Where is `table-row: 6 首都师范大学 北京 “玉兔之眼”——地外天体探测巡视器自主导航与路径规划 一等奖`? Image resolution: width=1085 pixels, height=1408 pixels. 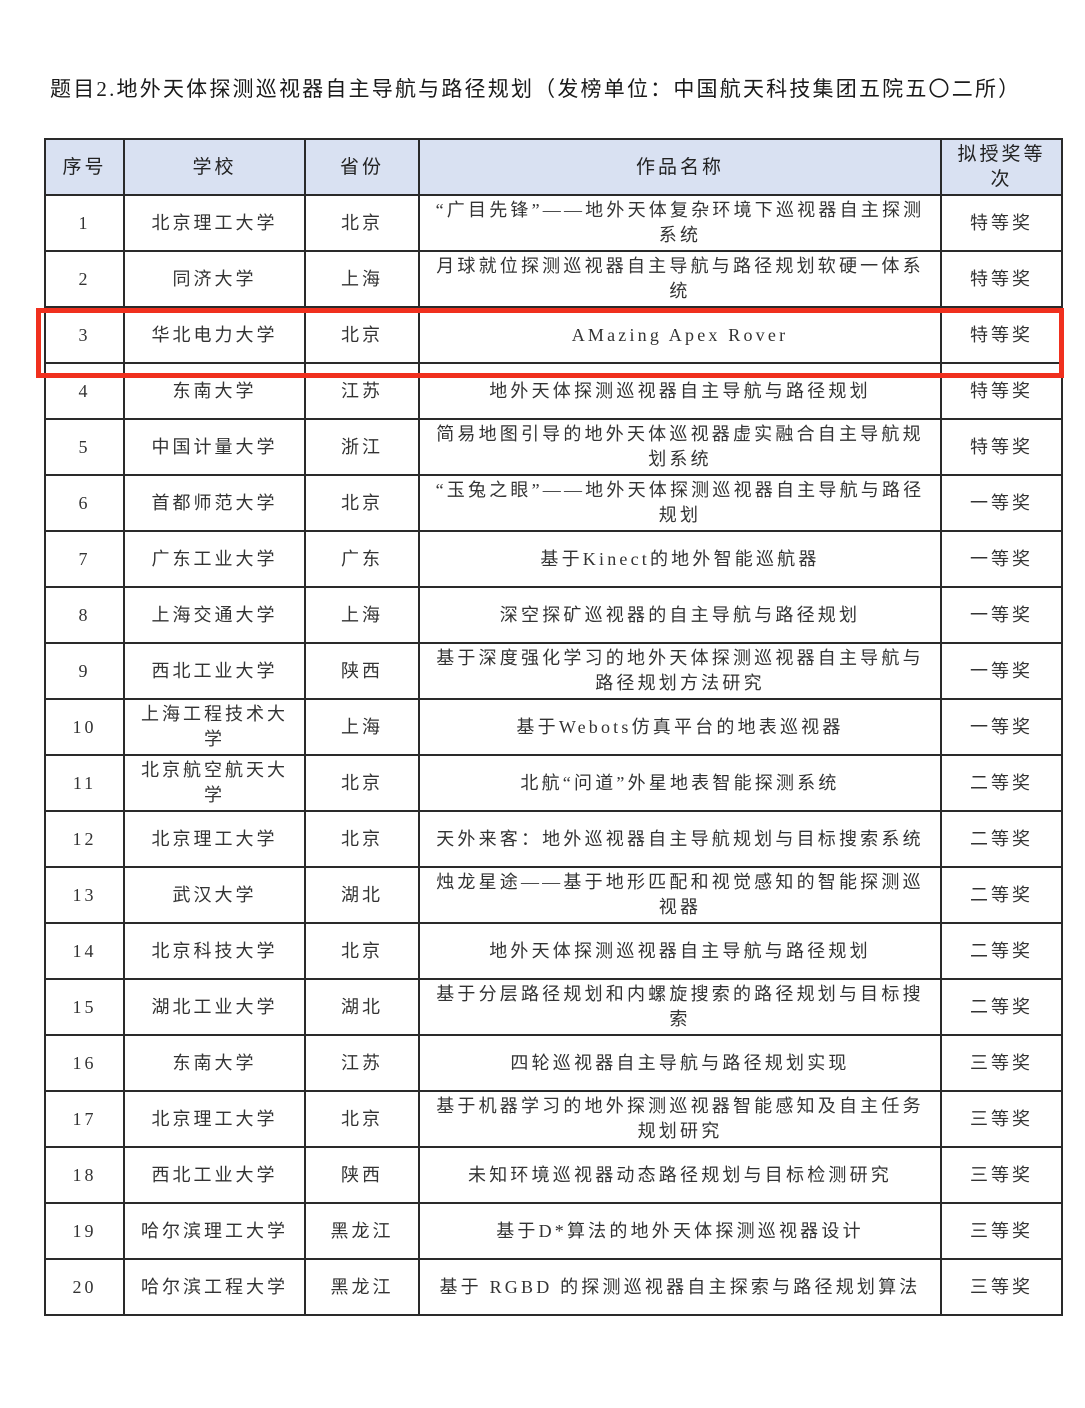
table-row: 6 首都师范大学 北京 “玉兔之眼”——地外天体探测巡视器自主导航与路径规划 一等奖 is located at coordinates (553, 503).